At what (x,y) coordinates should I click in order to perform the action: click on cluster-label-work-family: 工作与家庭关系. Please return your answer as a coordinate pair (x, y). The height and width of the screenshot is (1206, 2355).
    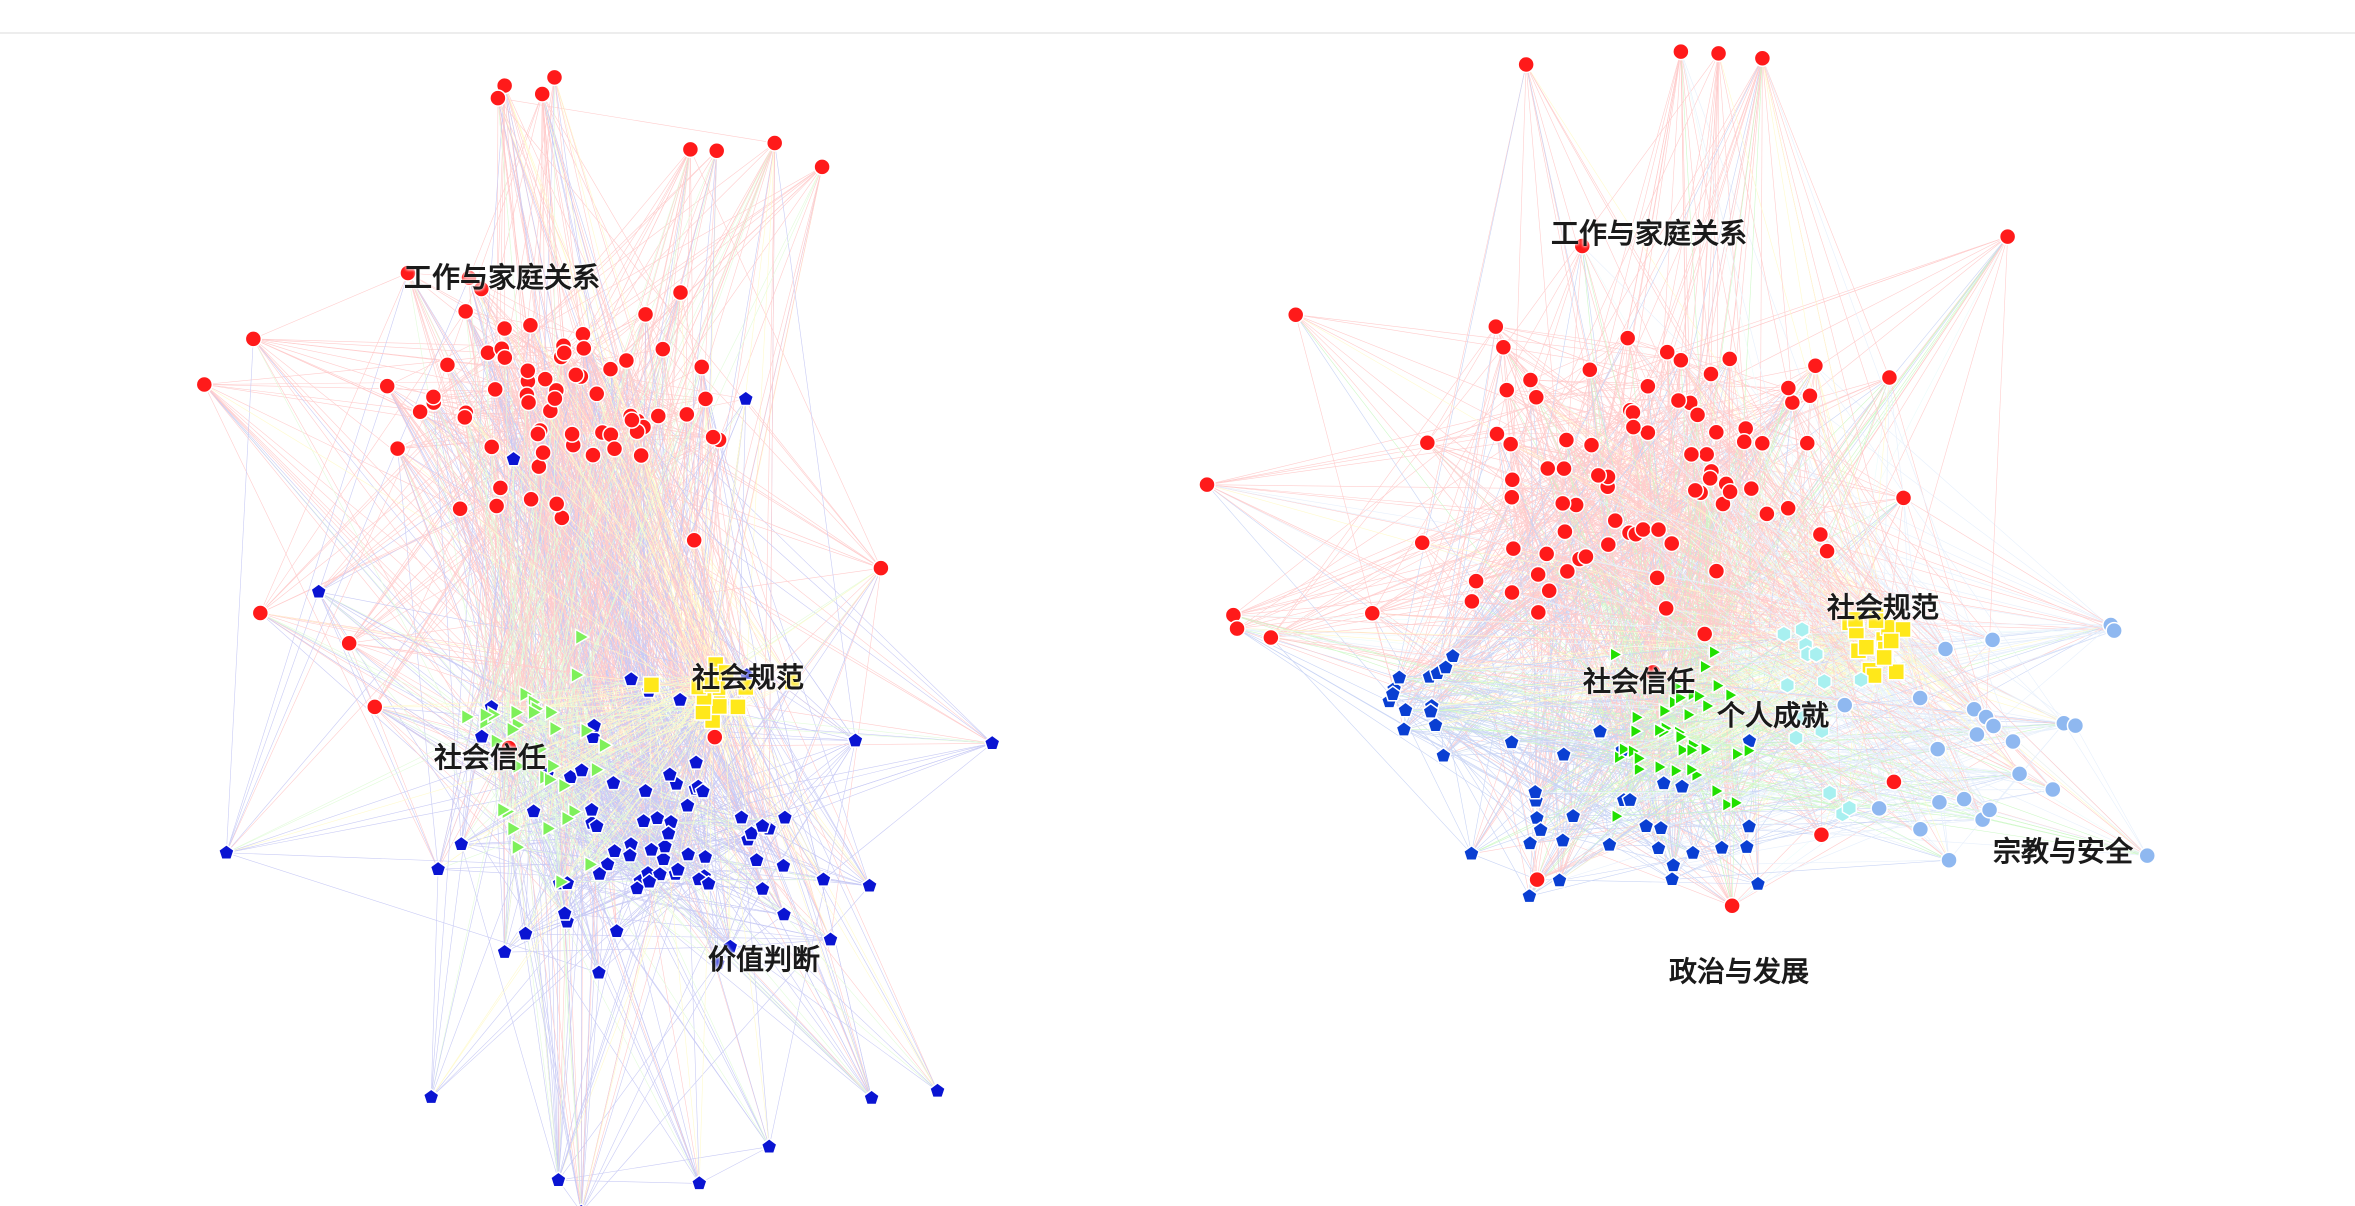
    Looking at the image, I should click on (502, 277).